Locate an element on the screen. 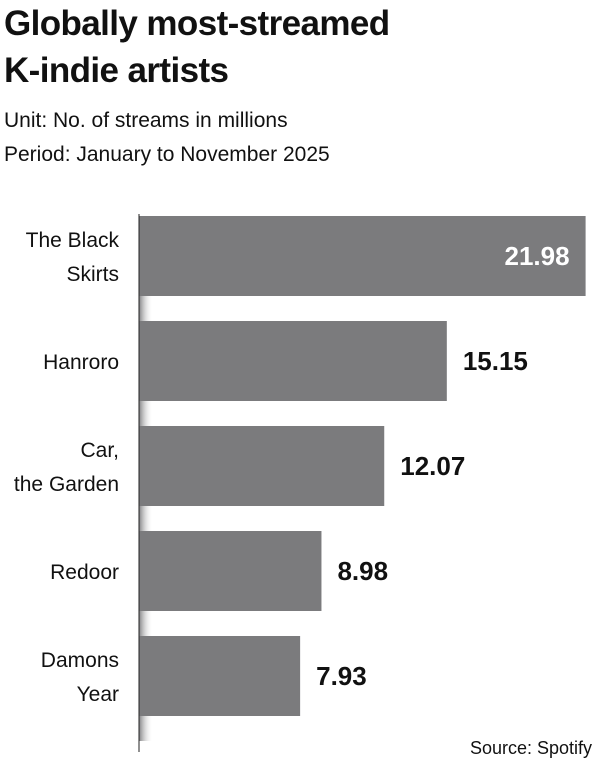 This screenshot has width=598, height=766. value-label: 7.93 is located at coordinates (341, 676).